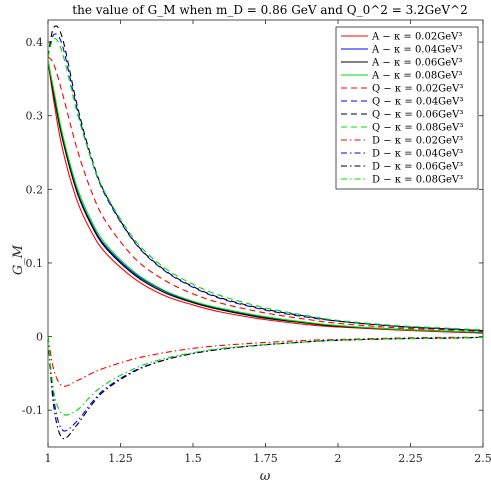  I want to click on y-tick-label: -0.1, so click(32, 410).